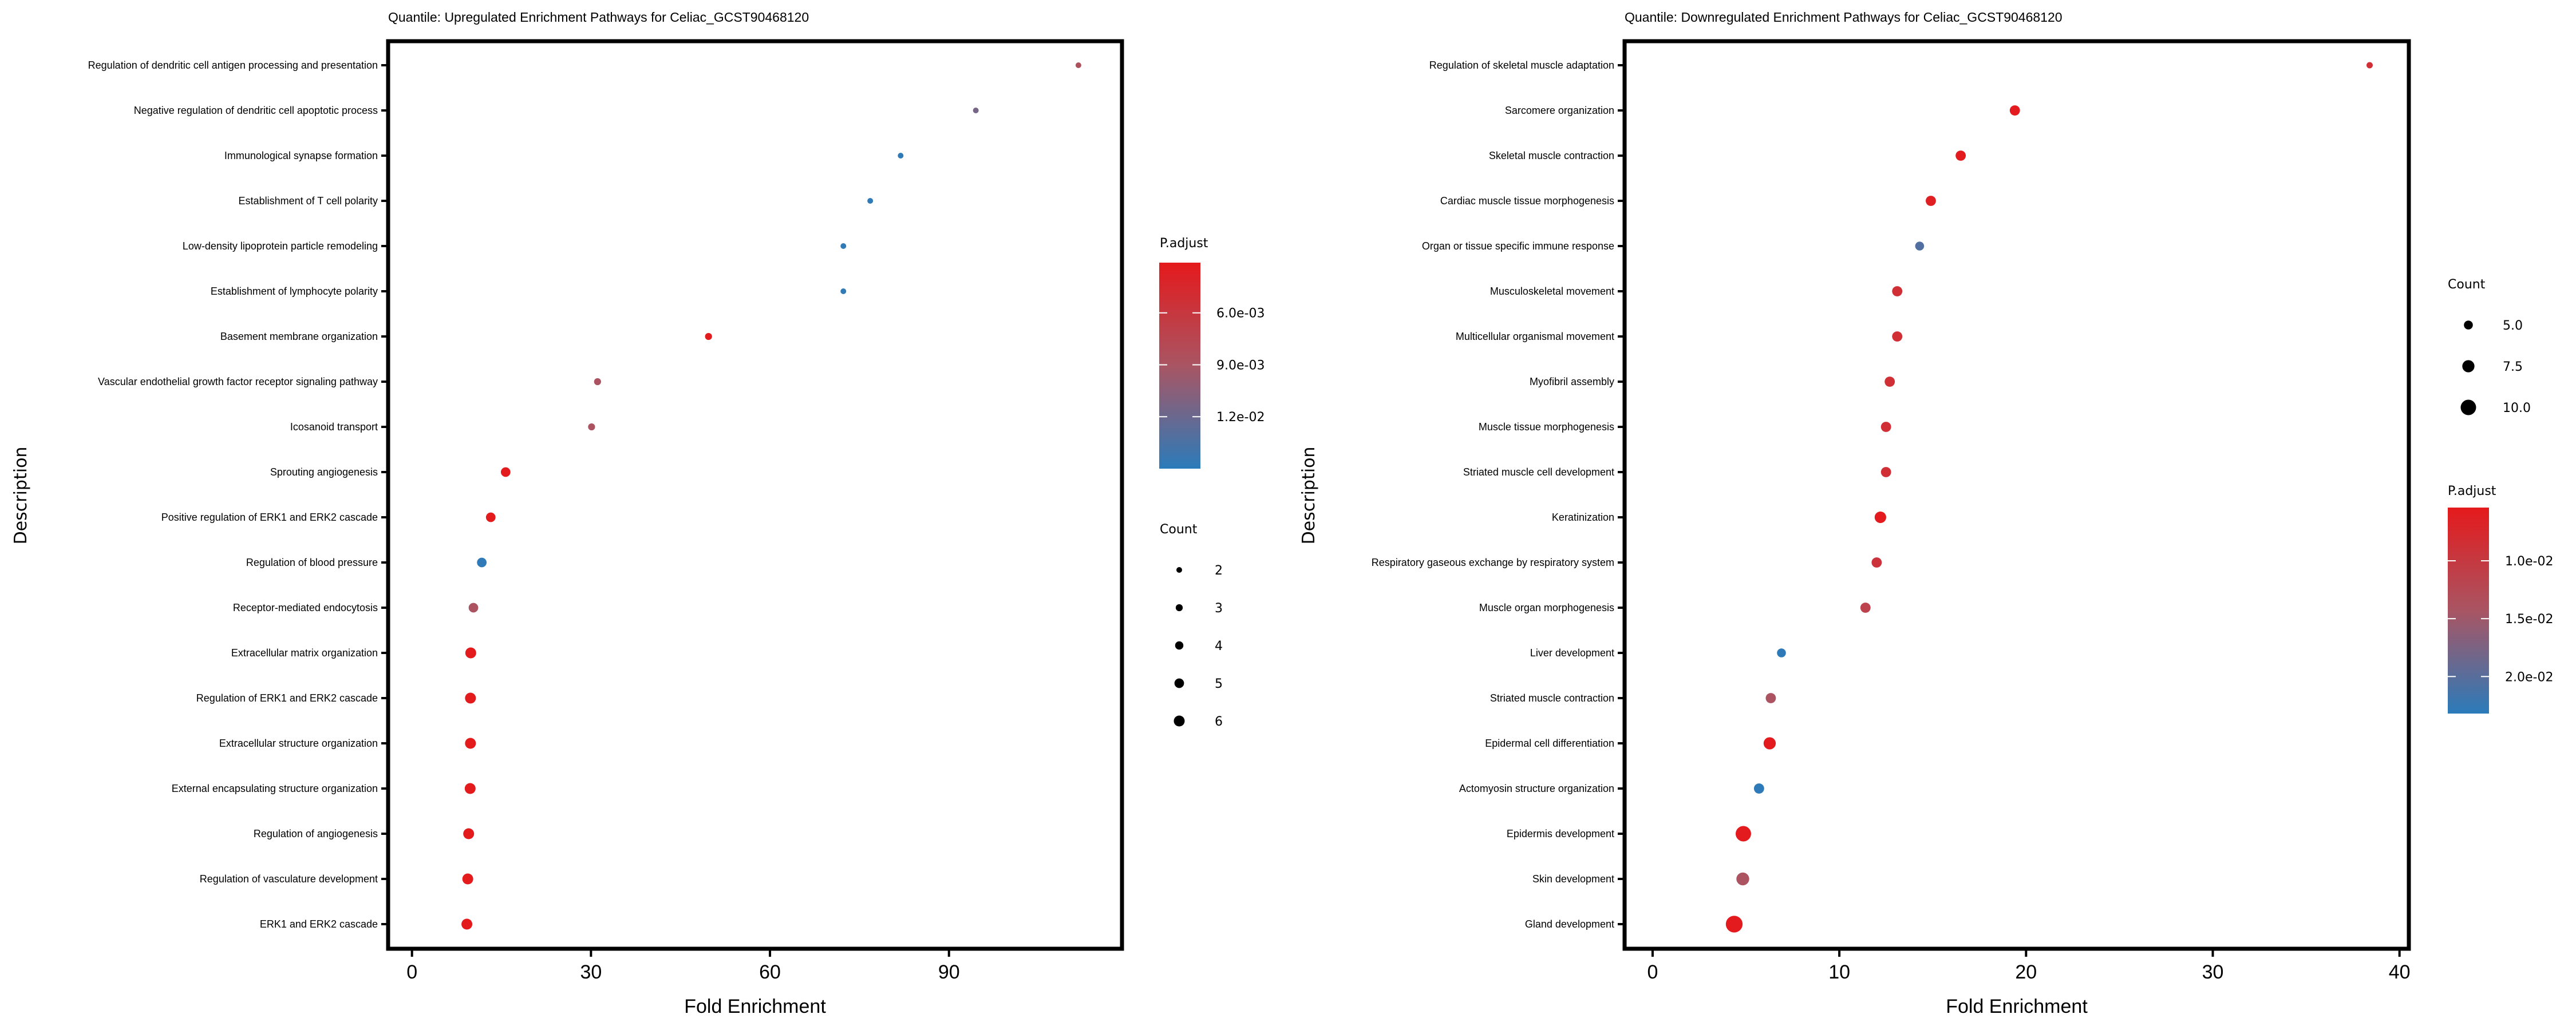  Describe the element at coordinates (1552, 291) in the screenshot. I see `y-tick-label: Musculoskeletal movement` at that location.